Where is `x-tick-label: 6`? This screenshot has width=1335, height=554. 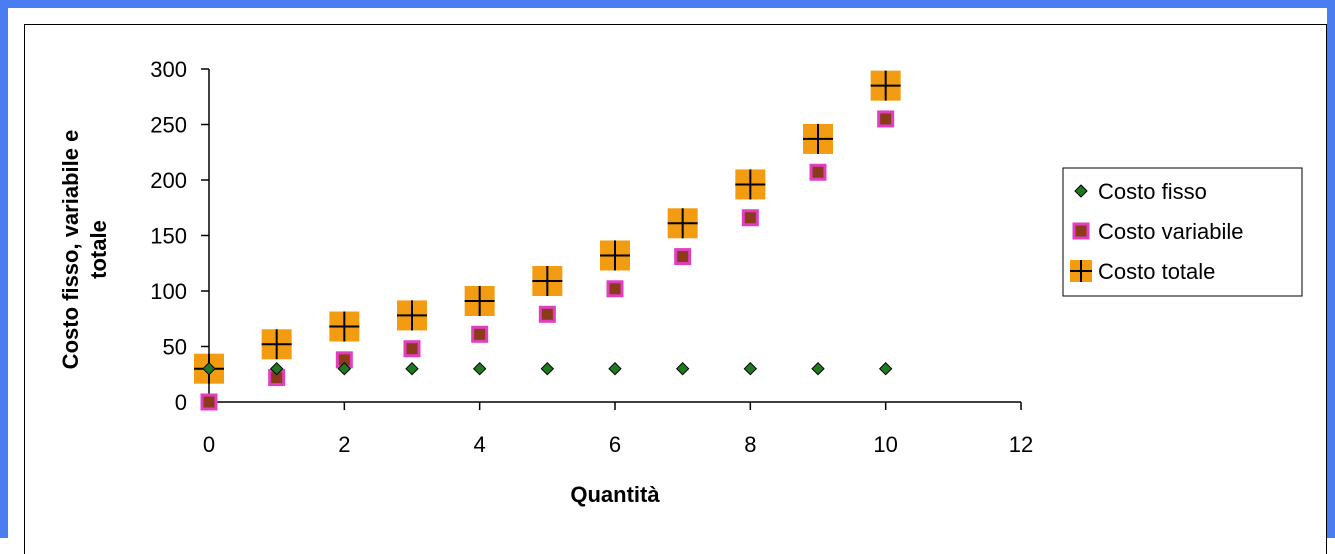
x-tick-label: 6 is located at coordinates (615, 444).